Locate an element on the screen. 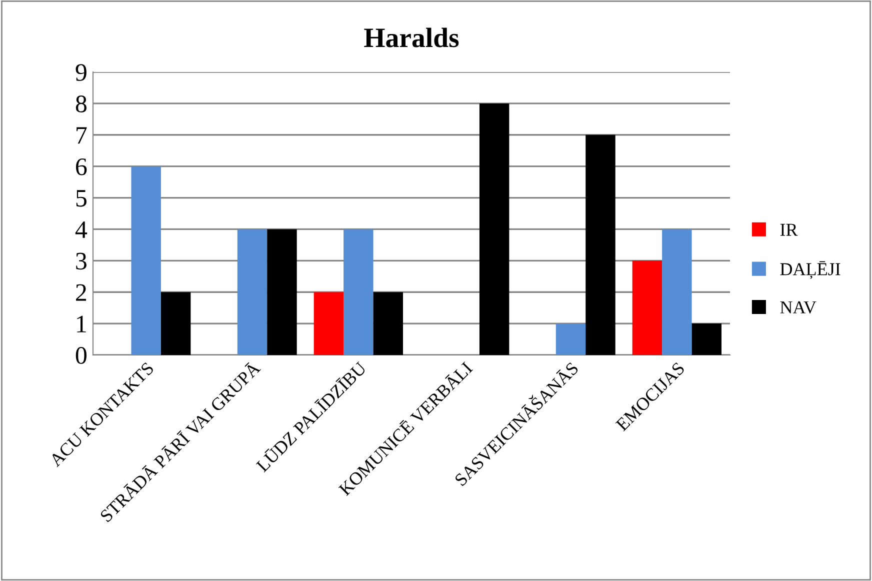 The width and height of the screenshot is (872, 581). y-tick-label: 7 is located at coordinates (81, 135).